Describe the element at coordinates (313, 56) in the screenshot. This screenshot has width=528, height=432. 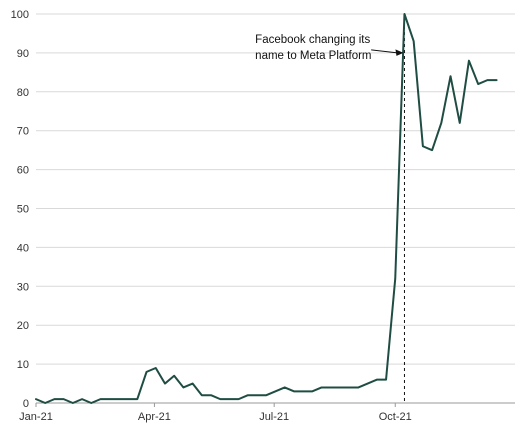
I see `annotation-text-line-2: name to Meta Platform` at that location.